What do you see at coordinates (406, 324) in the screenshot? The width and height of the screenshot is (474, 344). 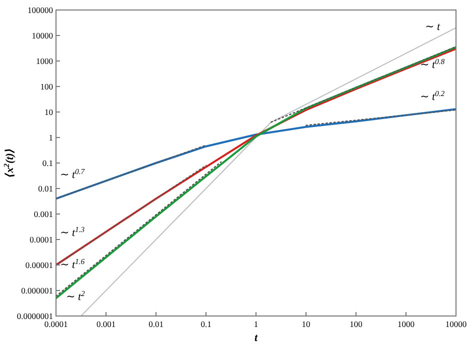 I see `x-tick-label: 1000` at bounding box center [406, 324].